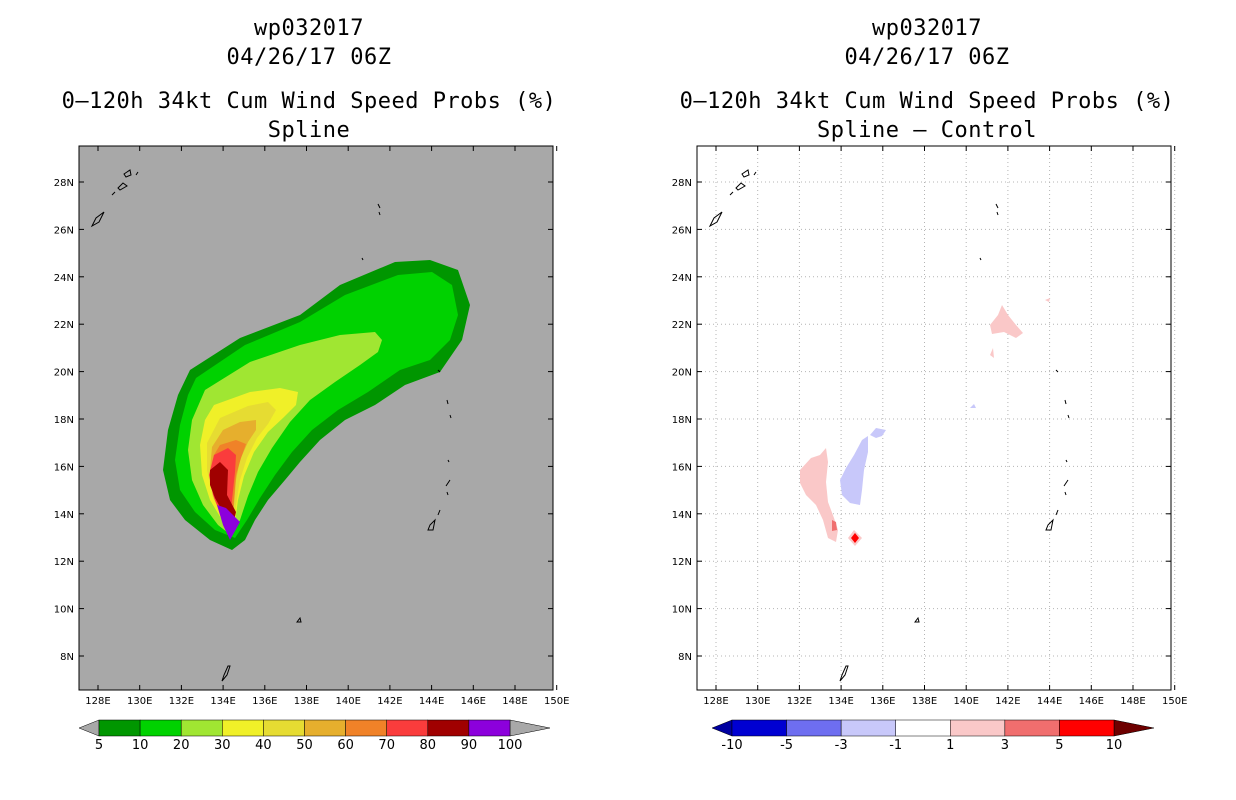 This screenshot has height=800, width=1236. I want to click on difference-contours, so click(925, 422).